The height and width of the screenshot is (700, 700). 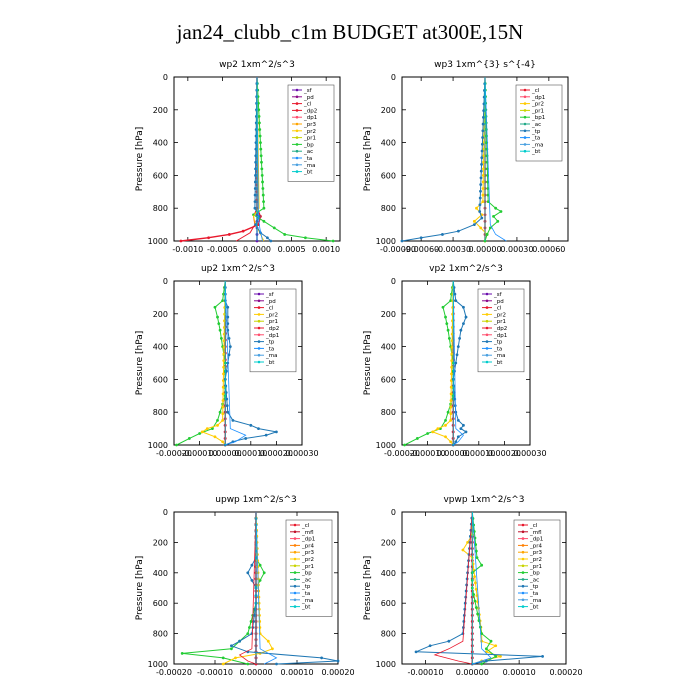 What do you see at coordinates (306, 574) in the screenshot?
I see `legend-entry: _bp` at bounding box center [306, 574].